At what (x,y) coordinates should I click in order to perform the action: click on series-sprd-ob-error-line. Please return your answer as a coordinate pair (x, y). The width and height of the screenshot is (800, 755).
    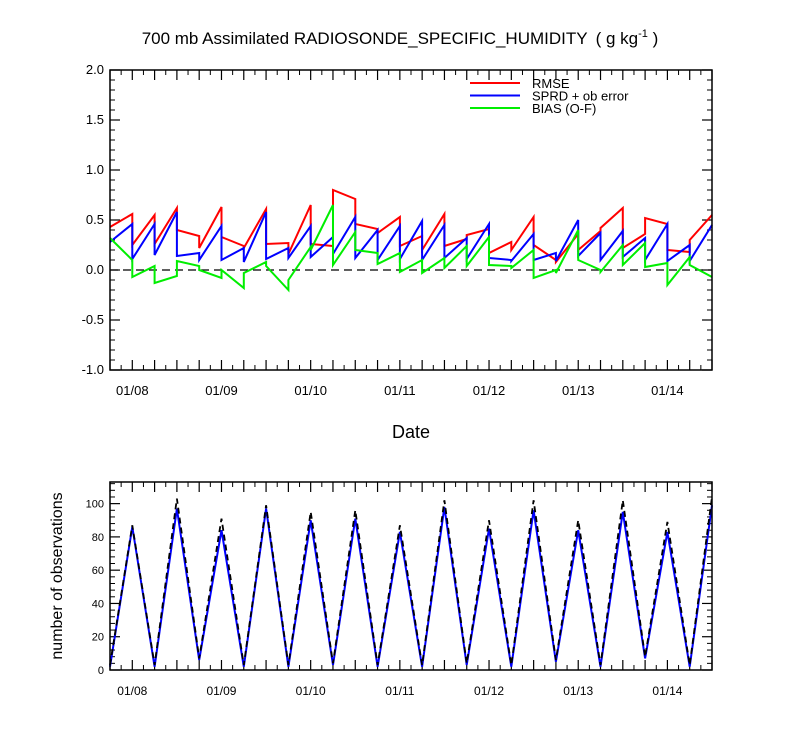
    Looking at the image, I should click on (411, 238).